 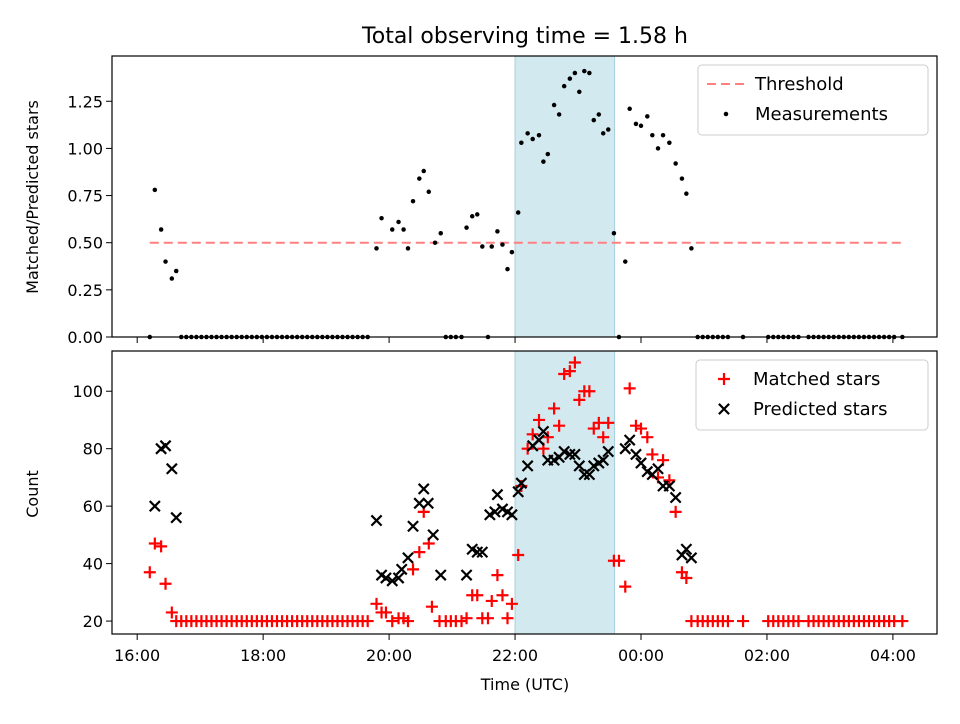 What do you see at coordinates (85, 101) in the screenshot?
I see `y-tick-label: 1.25` at bounding box center [85, 101].